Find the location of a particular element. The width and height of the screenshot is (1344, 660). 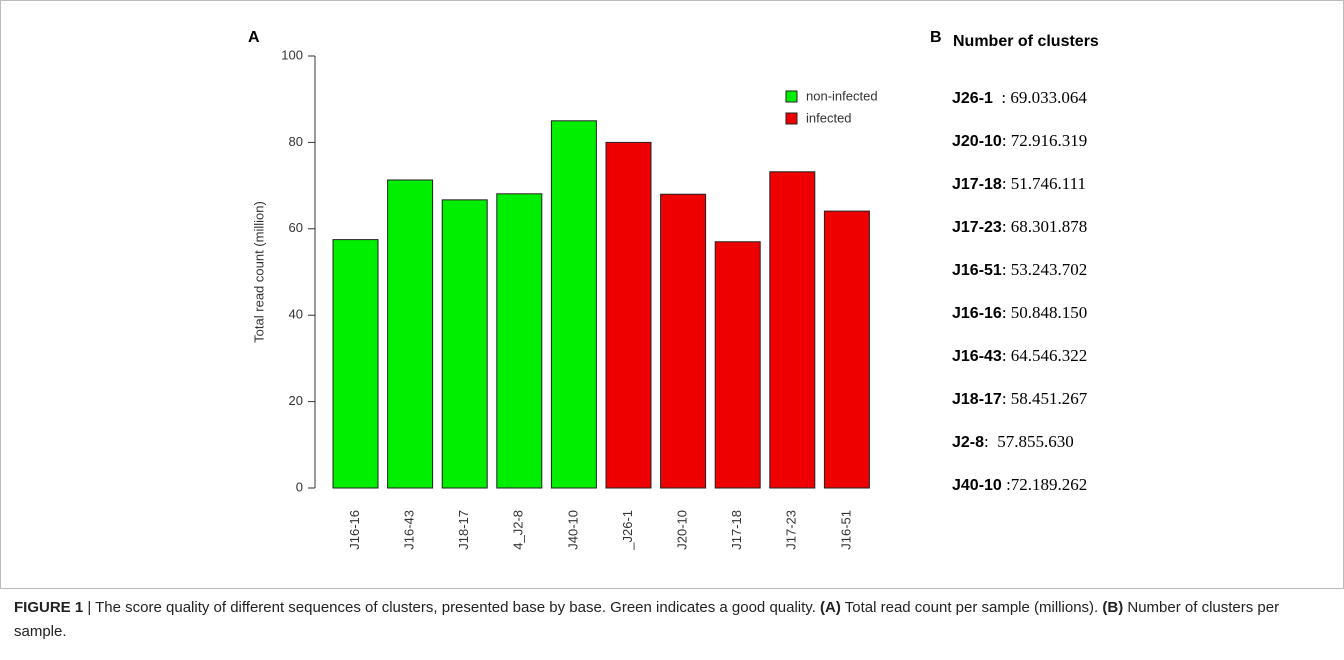

cluster-entry: J17-23: 68.301.878 is located at coordinates (1019, 226).